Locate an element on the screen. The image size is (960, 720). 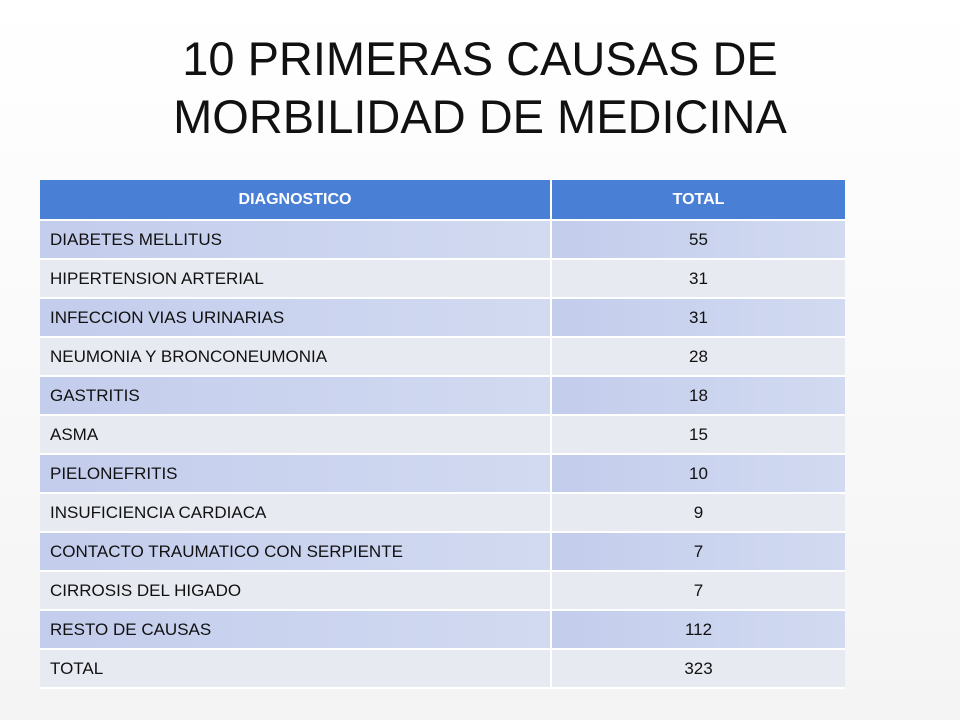
diagnosis-cell: GASTRITIS is located at coordinates (296, 396).